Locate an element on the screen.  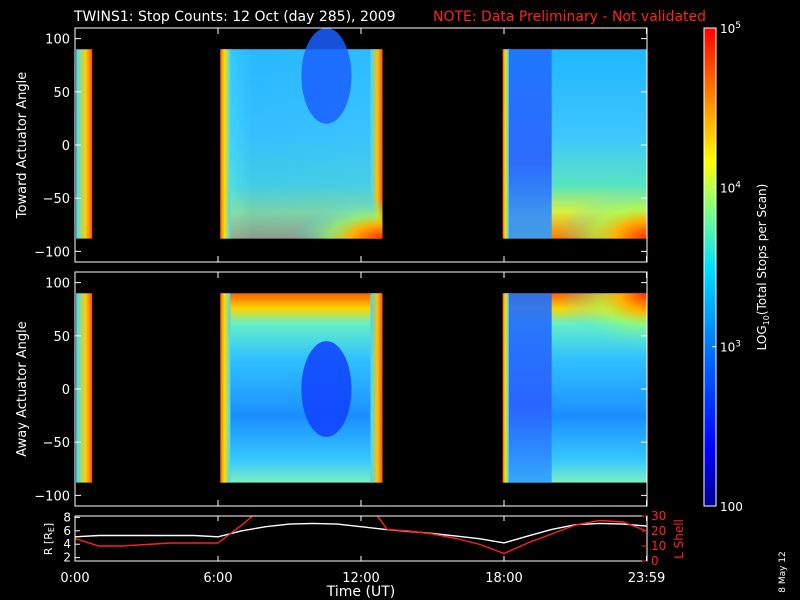
preliminary-note: NOTE: Data Preliminary - Not validated is located at coordinates (569, 17).